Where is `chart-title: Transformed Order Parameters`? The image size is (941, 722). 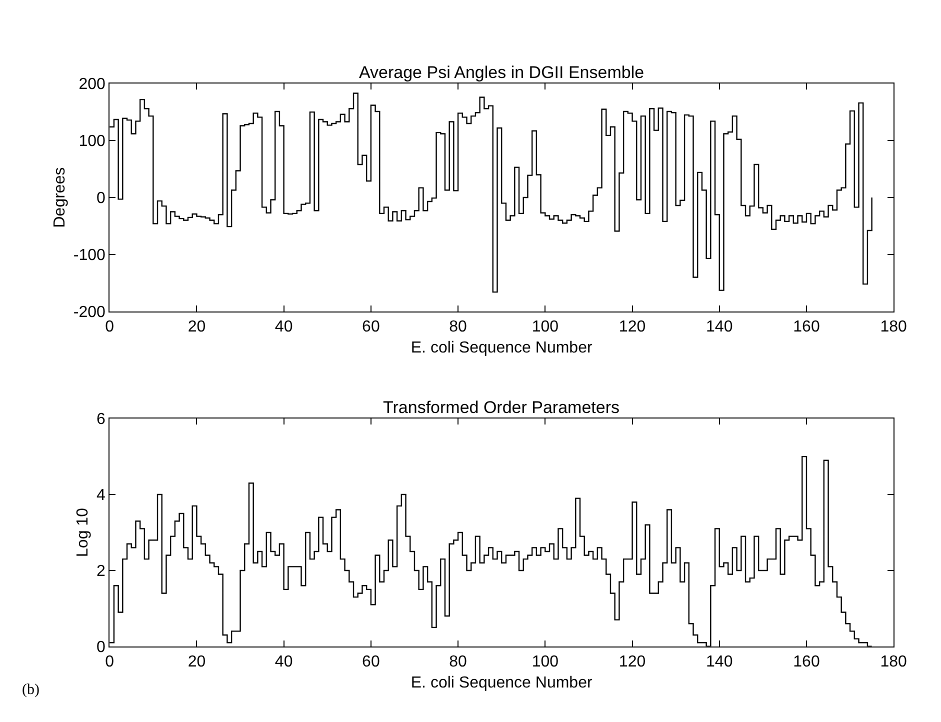 chart-title: Transformed Order Parameters is located at coordinates (501, 407).